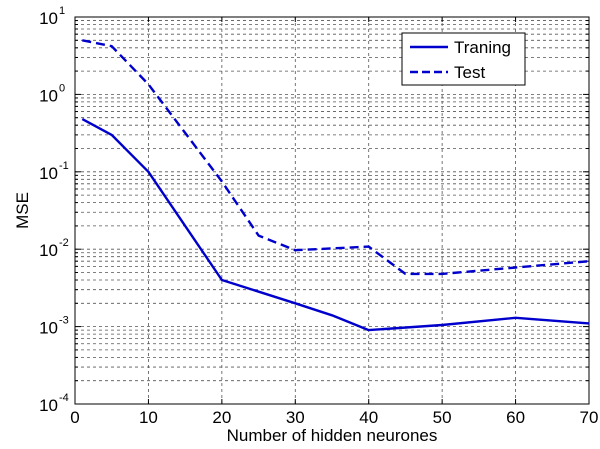  What do you see at coordinates (148, 417) in the screenshot?
I see `x-tick-label: 10` at bounding box center [148, 417].